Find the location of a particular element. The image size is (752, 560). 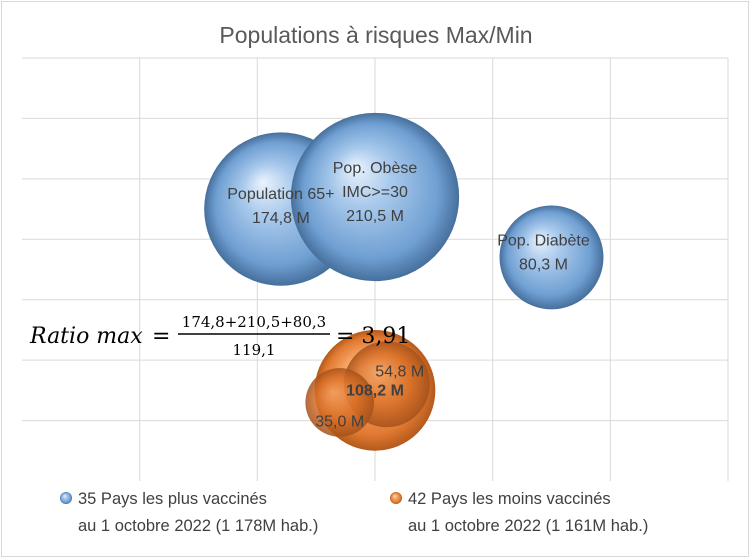

bubble-diabete is located at coordinates (551, 257).